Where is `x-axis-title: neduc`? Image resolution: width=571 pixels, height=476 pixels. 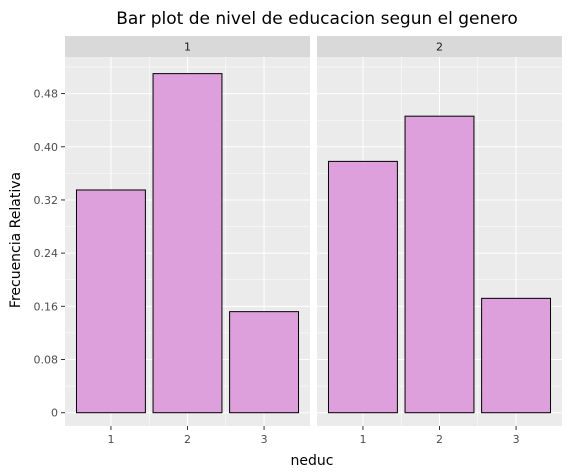 x-axis-title: neduc is located at coordinates (312, 461).